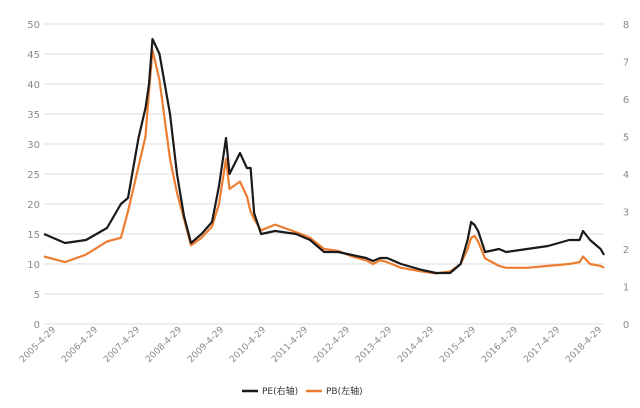 The image size is (640, 408). I want to click on x-tick-label: 2017-4-29, so click(542, 345).